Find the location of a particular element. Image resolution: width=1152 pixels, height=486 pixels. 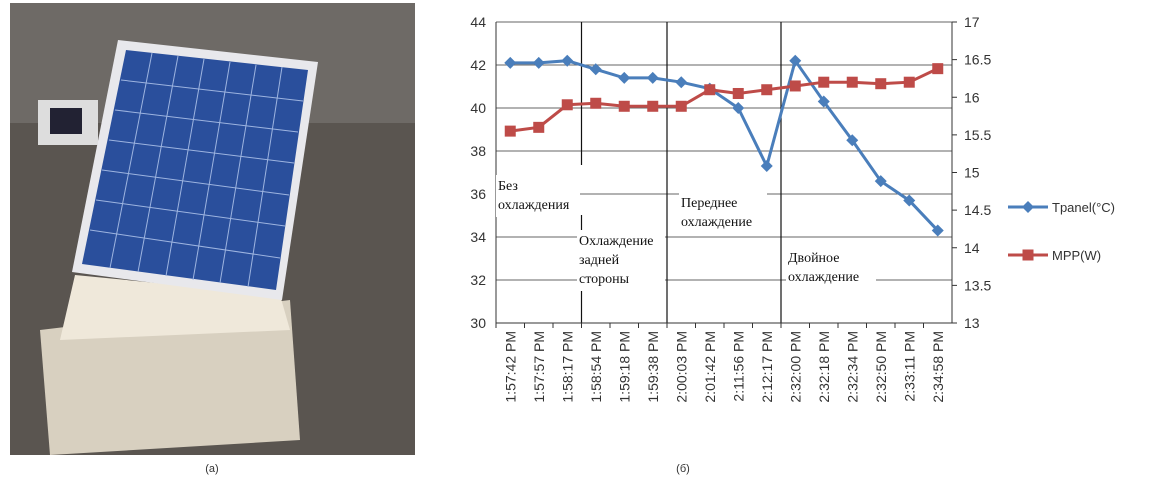

y2-tick-label: 15.5 is located at coordinates (977, 135).